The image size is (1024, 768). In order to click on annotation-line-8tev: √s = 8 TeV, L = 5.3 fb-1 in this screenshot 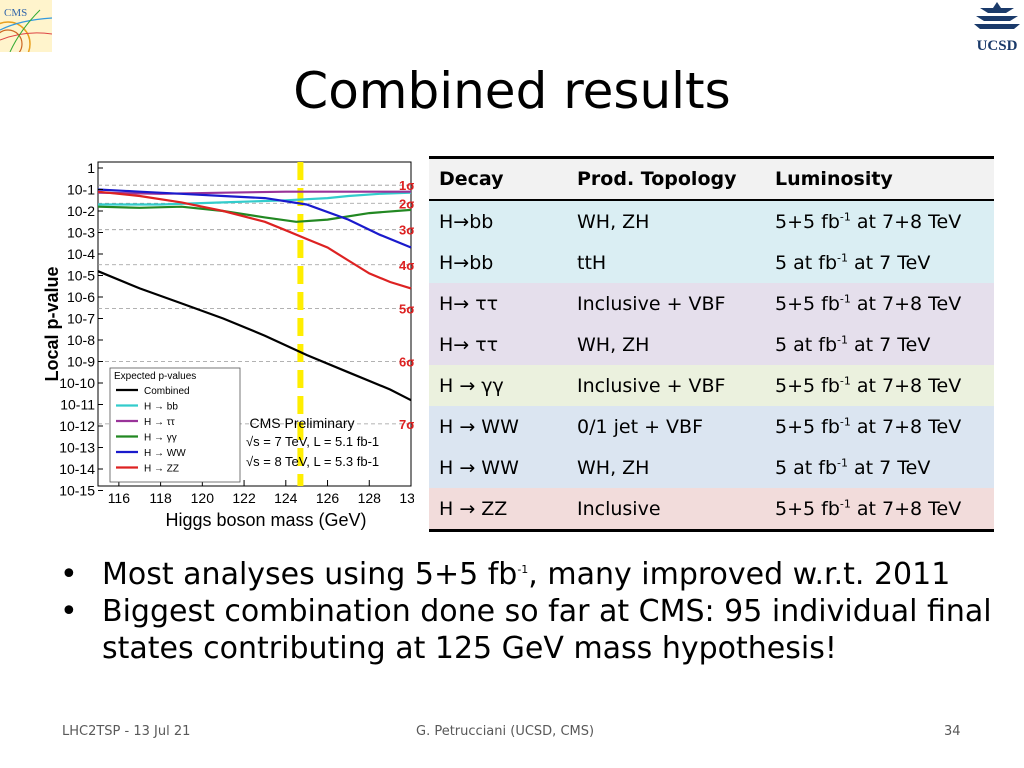, I will do `click(312, 461)`.